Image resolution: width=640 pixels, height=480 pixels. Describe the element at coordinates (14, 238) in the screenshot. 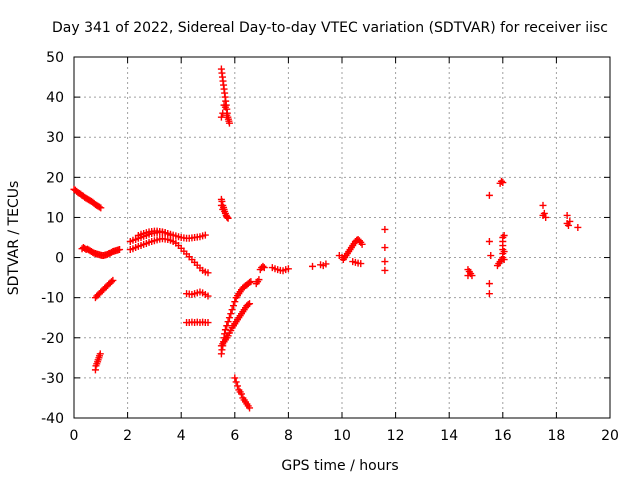

I see `y-axis-label: SDTVAR / TECUs` at that location.